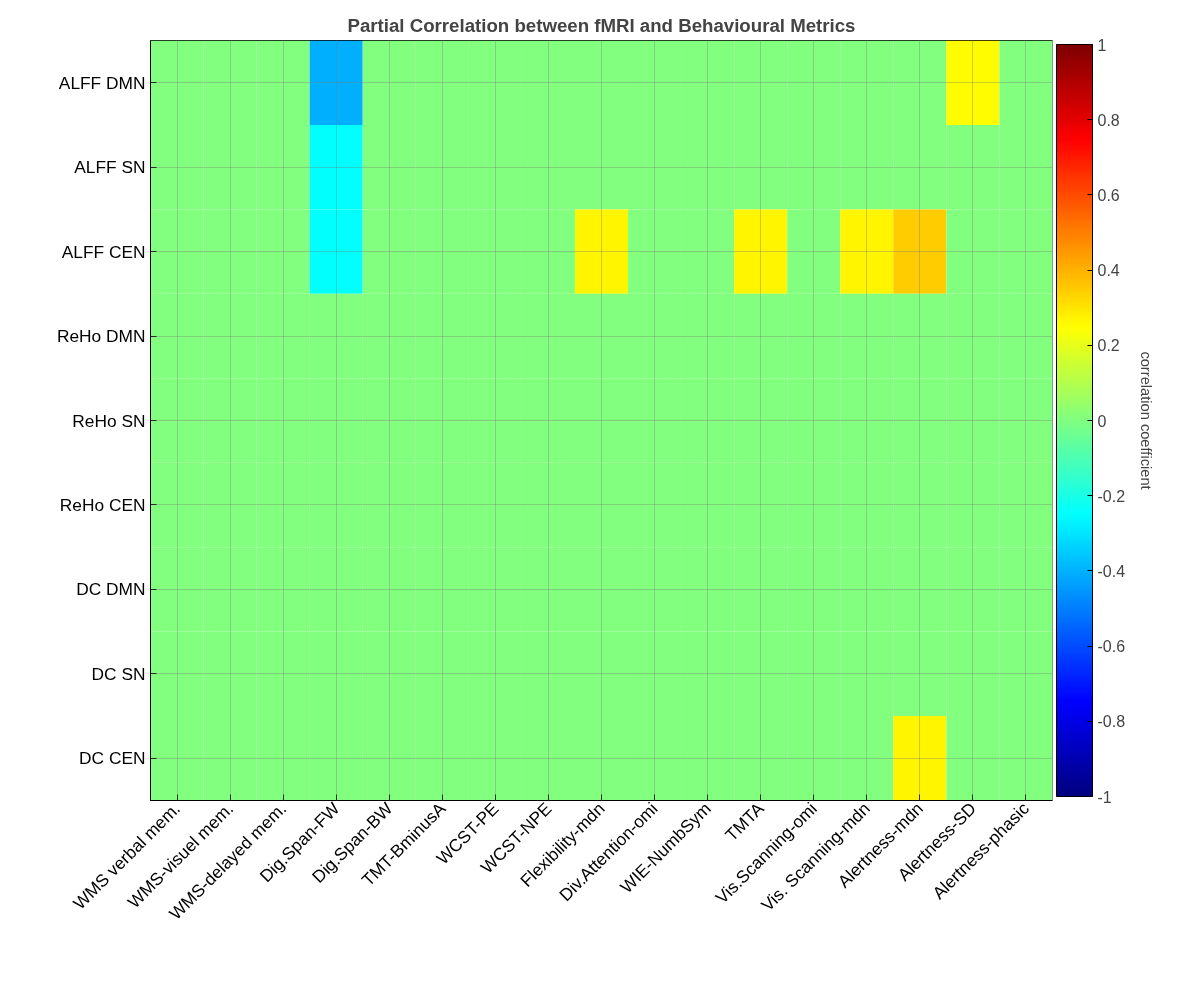 The width and height of the screenshot is (1183, 1001). What do you see at coordinates (110, 167) in the screenshot?
I see `y-tick-label: ALFF SN` at bounding box center [110, 167].